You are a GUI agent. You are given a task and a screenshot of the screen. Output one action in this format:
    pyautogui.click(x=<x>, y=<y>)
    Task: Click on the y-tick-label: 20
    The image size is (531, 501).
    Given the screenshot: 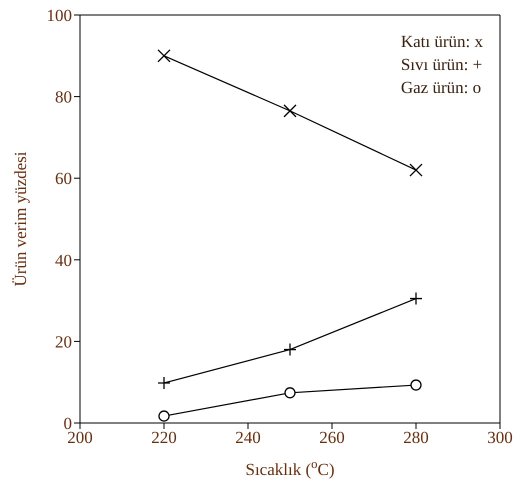 What is the action you would take?
    pyautogui.click(x=63, y=342)
    